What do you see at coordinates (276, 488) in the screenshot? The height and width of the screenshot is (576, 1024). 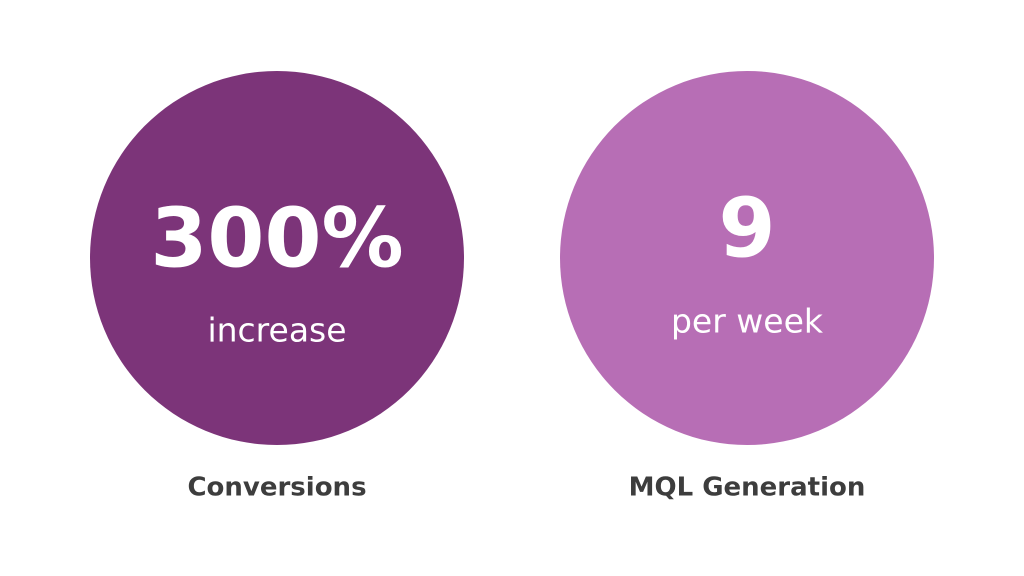 I see `stat-label: Conversions` at bounding box center [276, 488].